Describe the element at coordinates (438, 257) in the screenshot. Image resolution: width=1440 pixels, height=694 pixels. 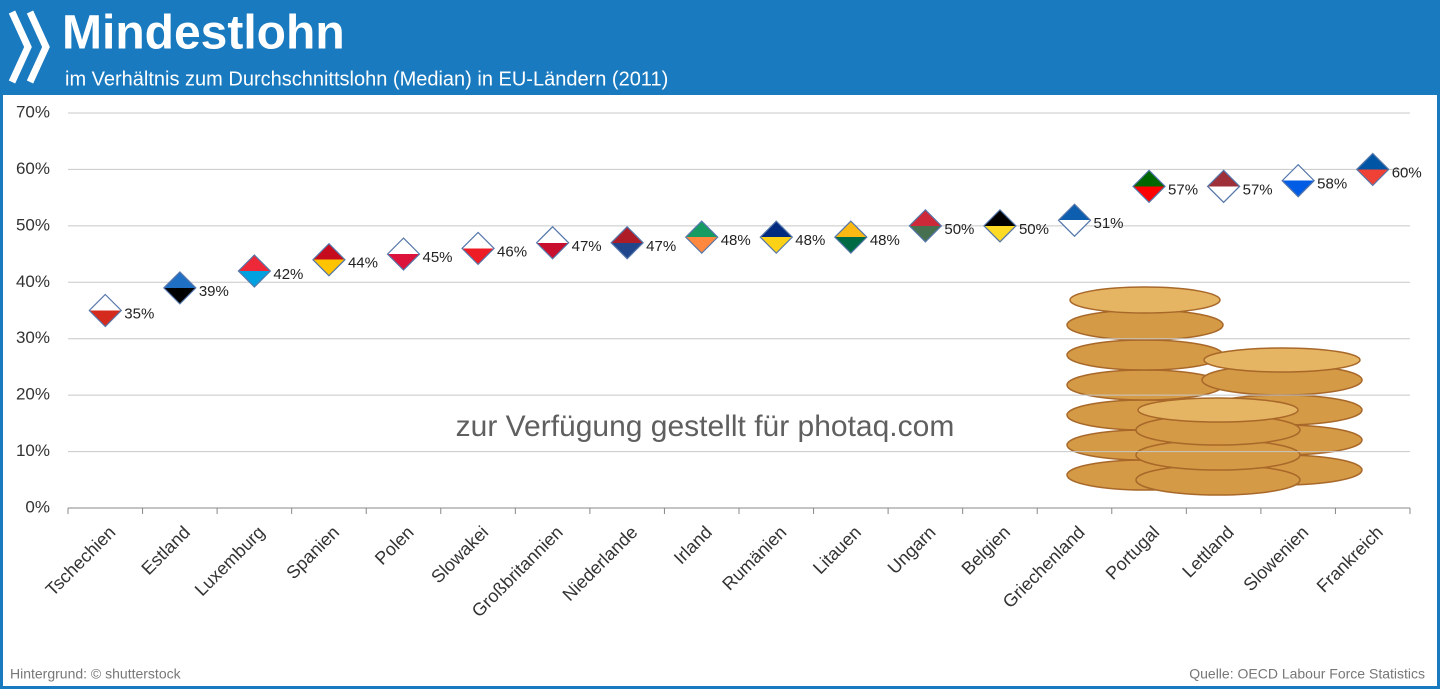
I see `value-label: 45%` at that location.